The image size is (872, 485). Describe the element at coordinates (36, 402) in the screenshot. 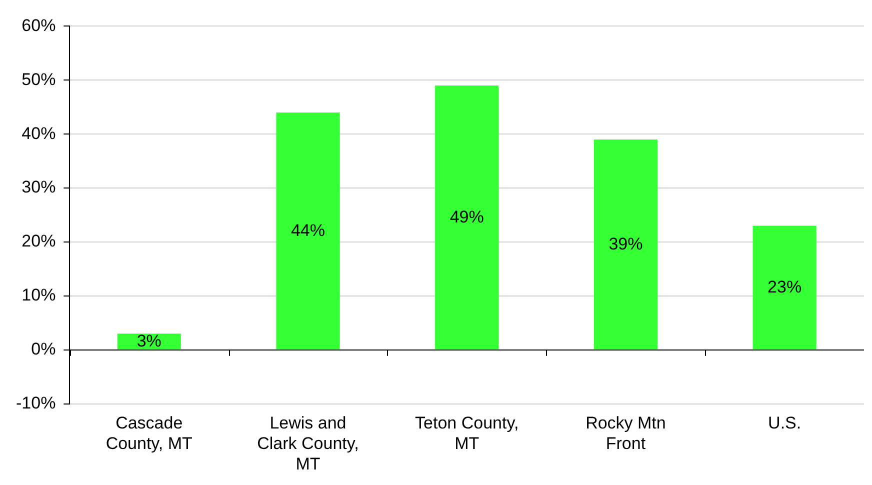

I see `y-tick-label: -10%` at that location.